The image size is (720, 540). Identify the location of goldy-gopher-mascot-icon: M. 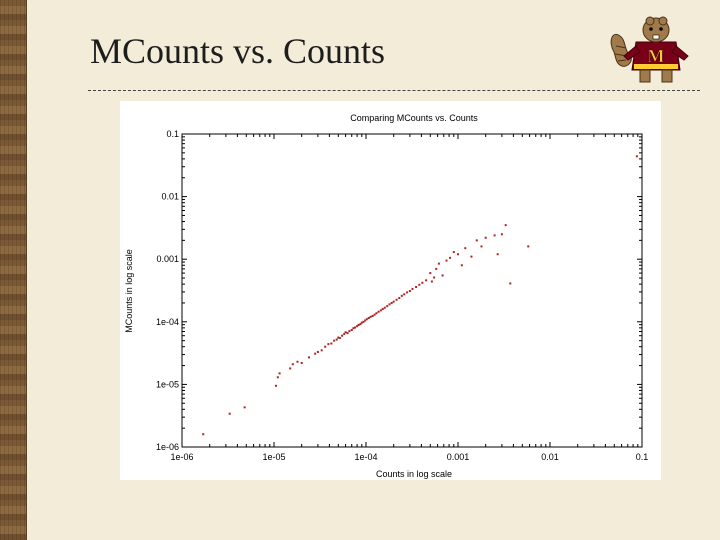
(649, 49).